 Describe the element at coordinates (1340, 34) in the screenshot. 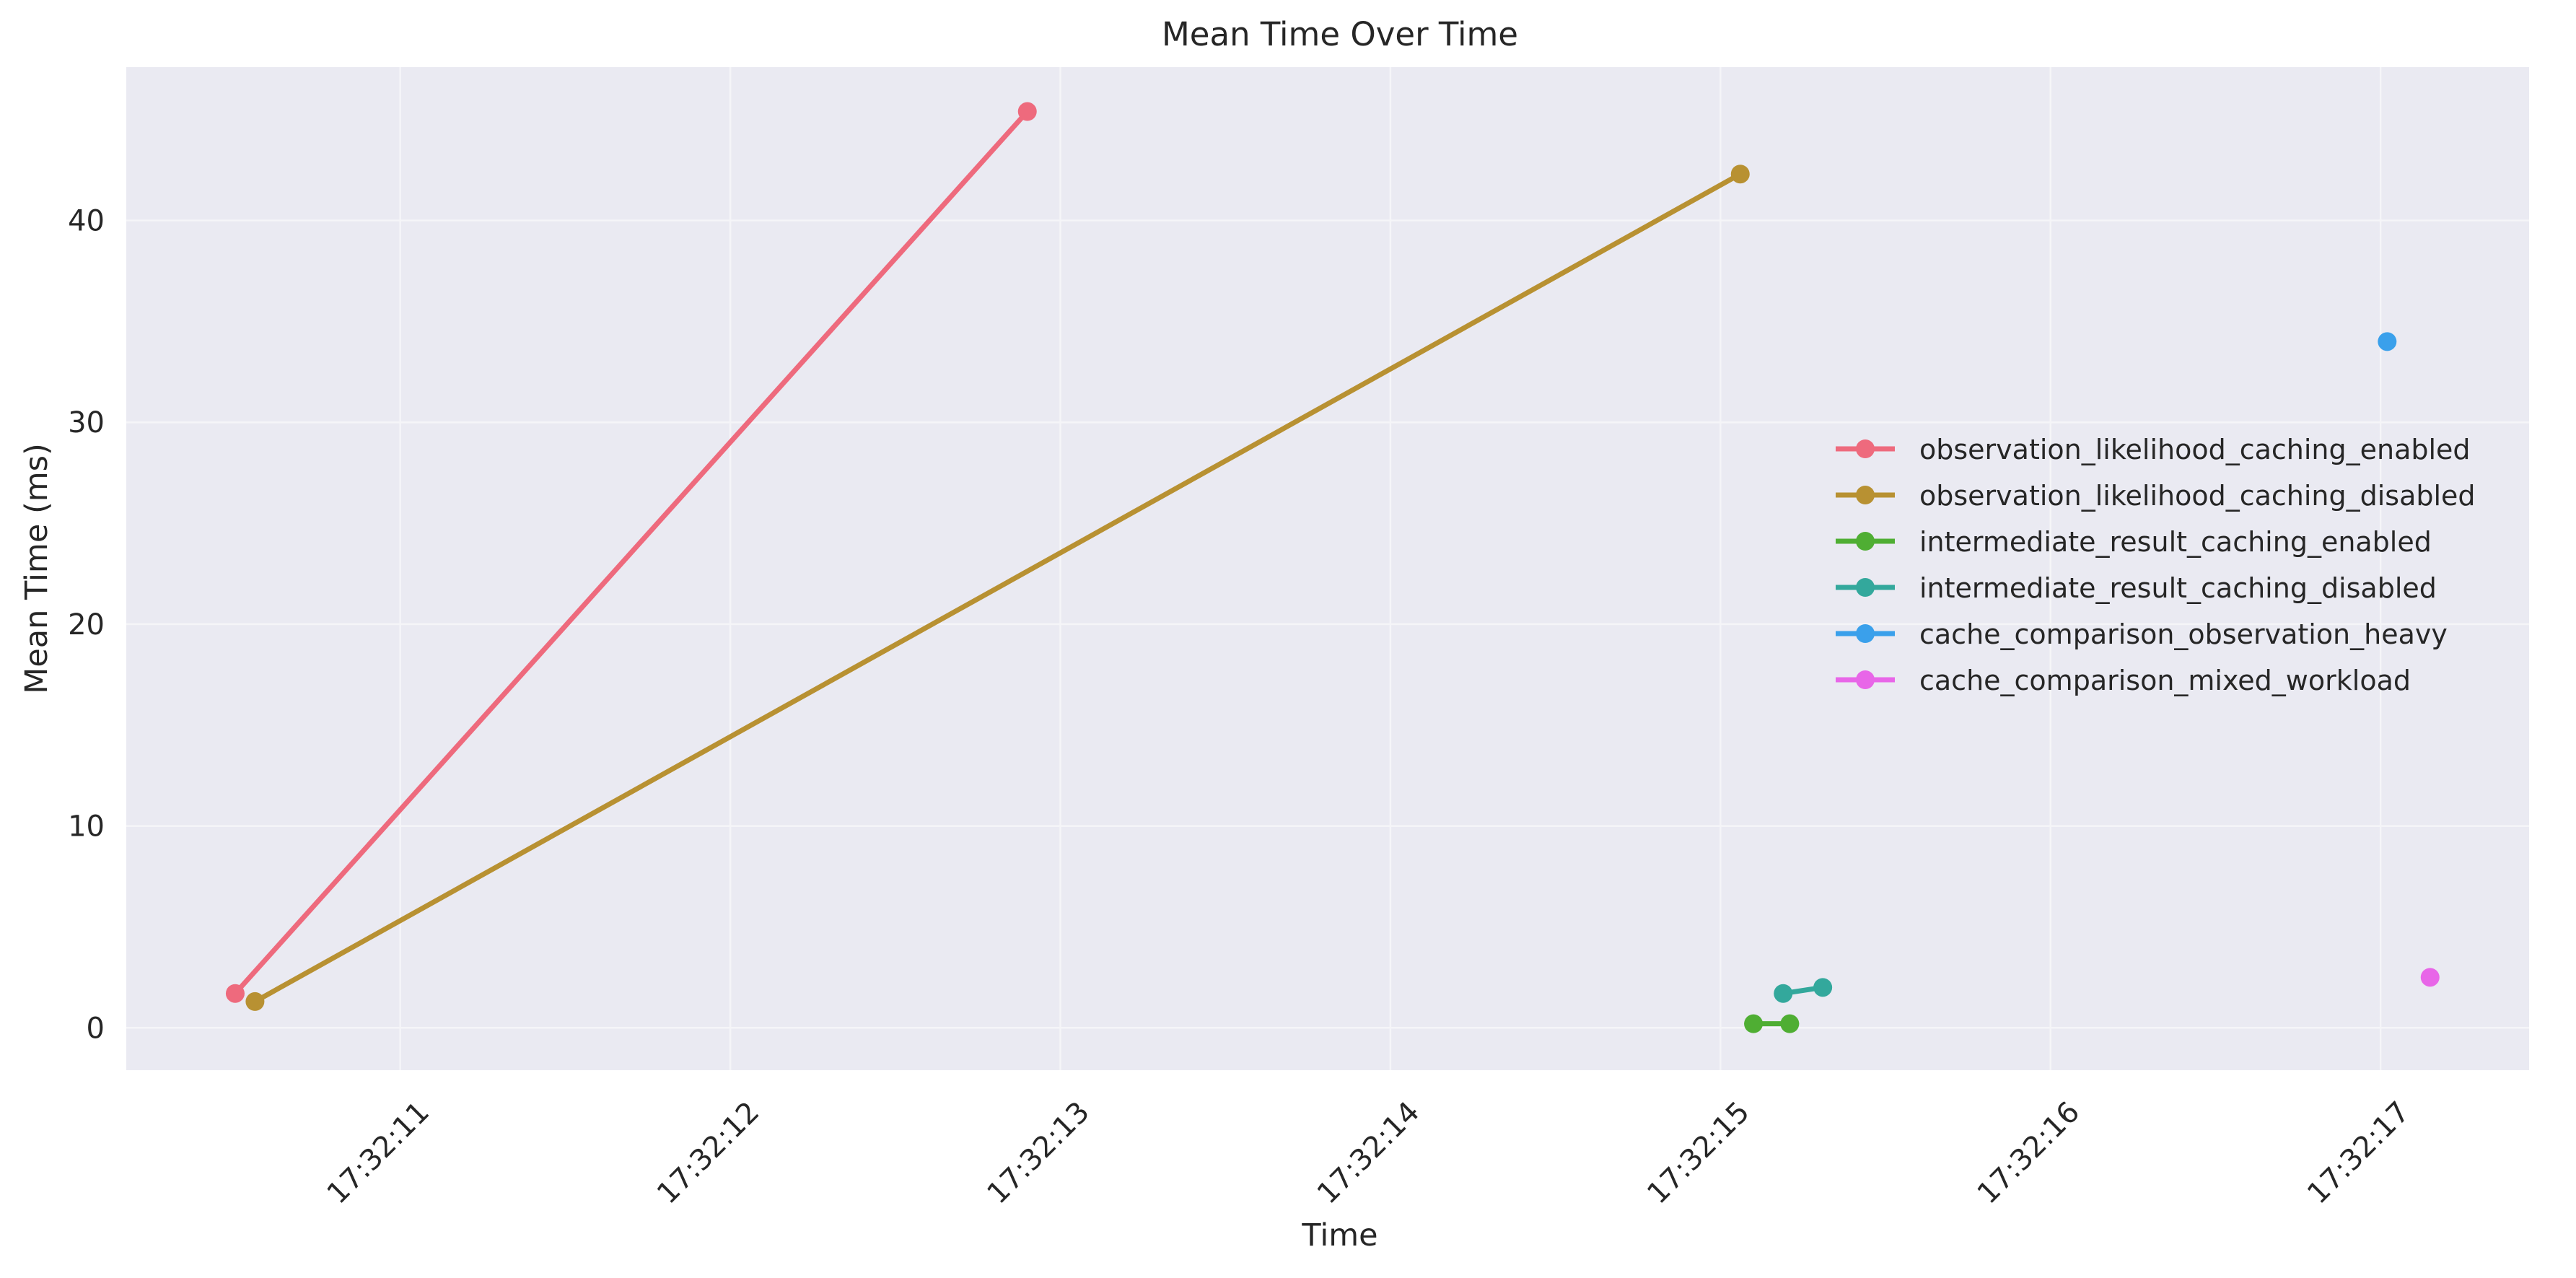

I see `chart-title: Mean Time Over Time` at that location.